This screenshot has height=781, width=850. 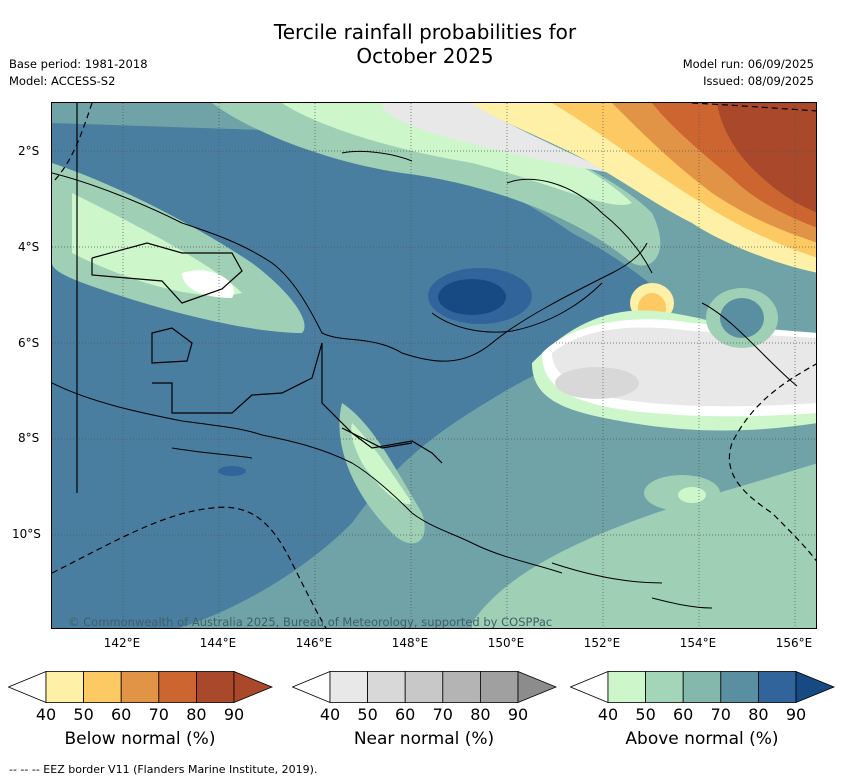 I want to click on colorbar-below-normal, so click(x=141, y=687).